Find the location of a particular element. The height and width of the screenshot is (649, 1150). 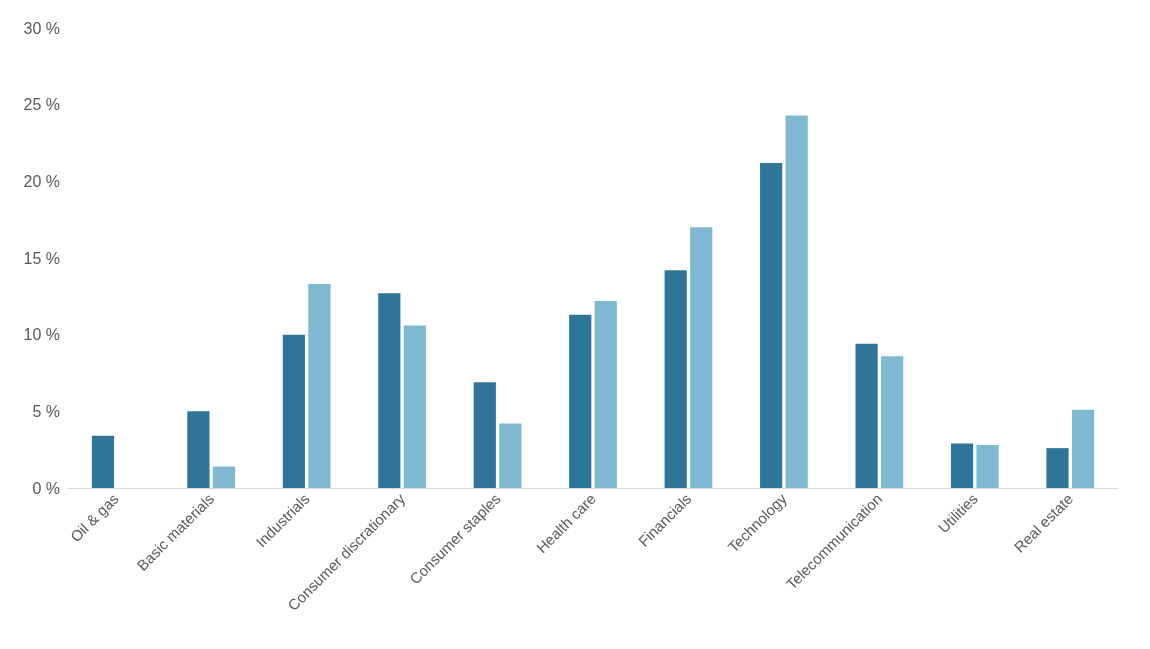

y-tick-label: 10 % is located at coordinates (41, 335).